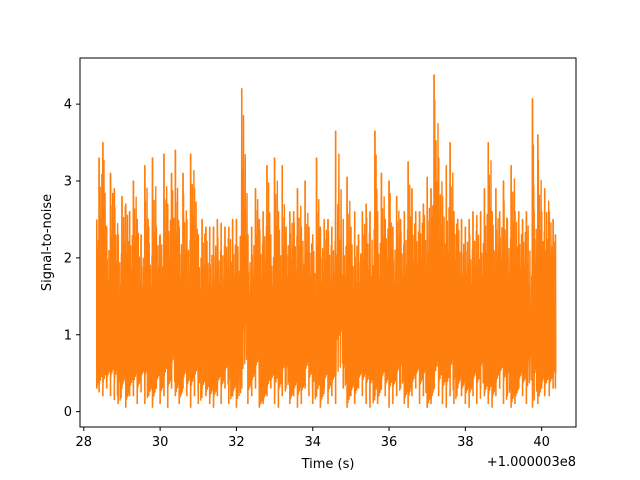 The height and width of the screenshot is (480, 640). I want to click on y-tick-label: 2, so click(68, 258).